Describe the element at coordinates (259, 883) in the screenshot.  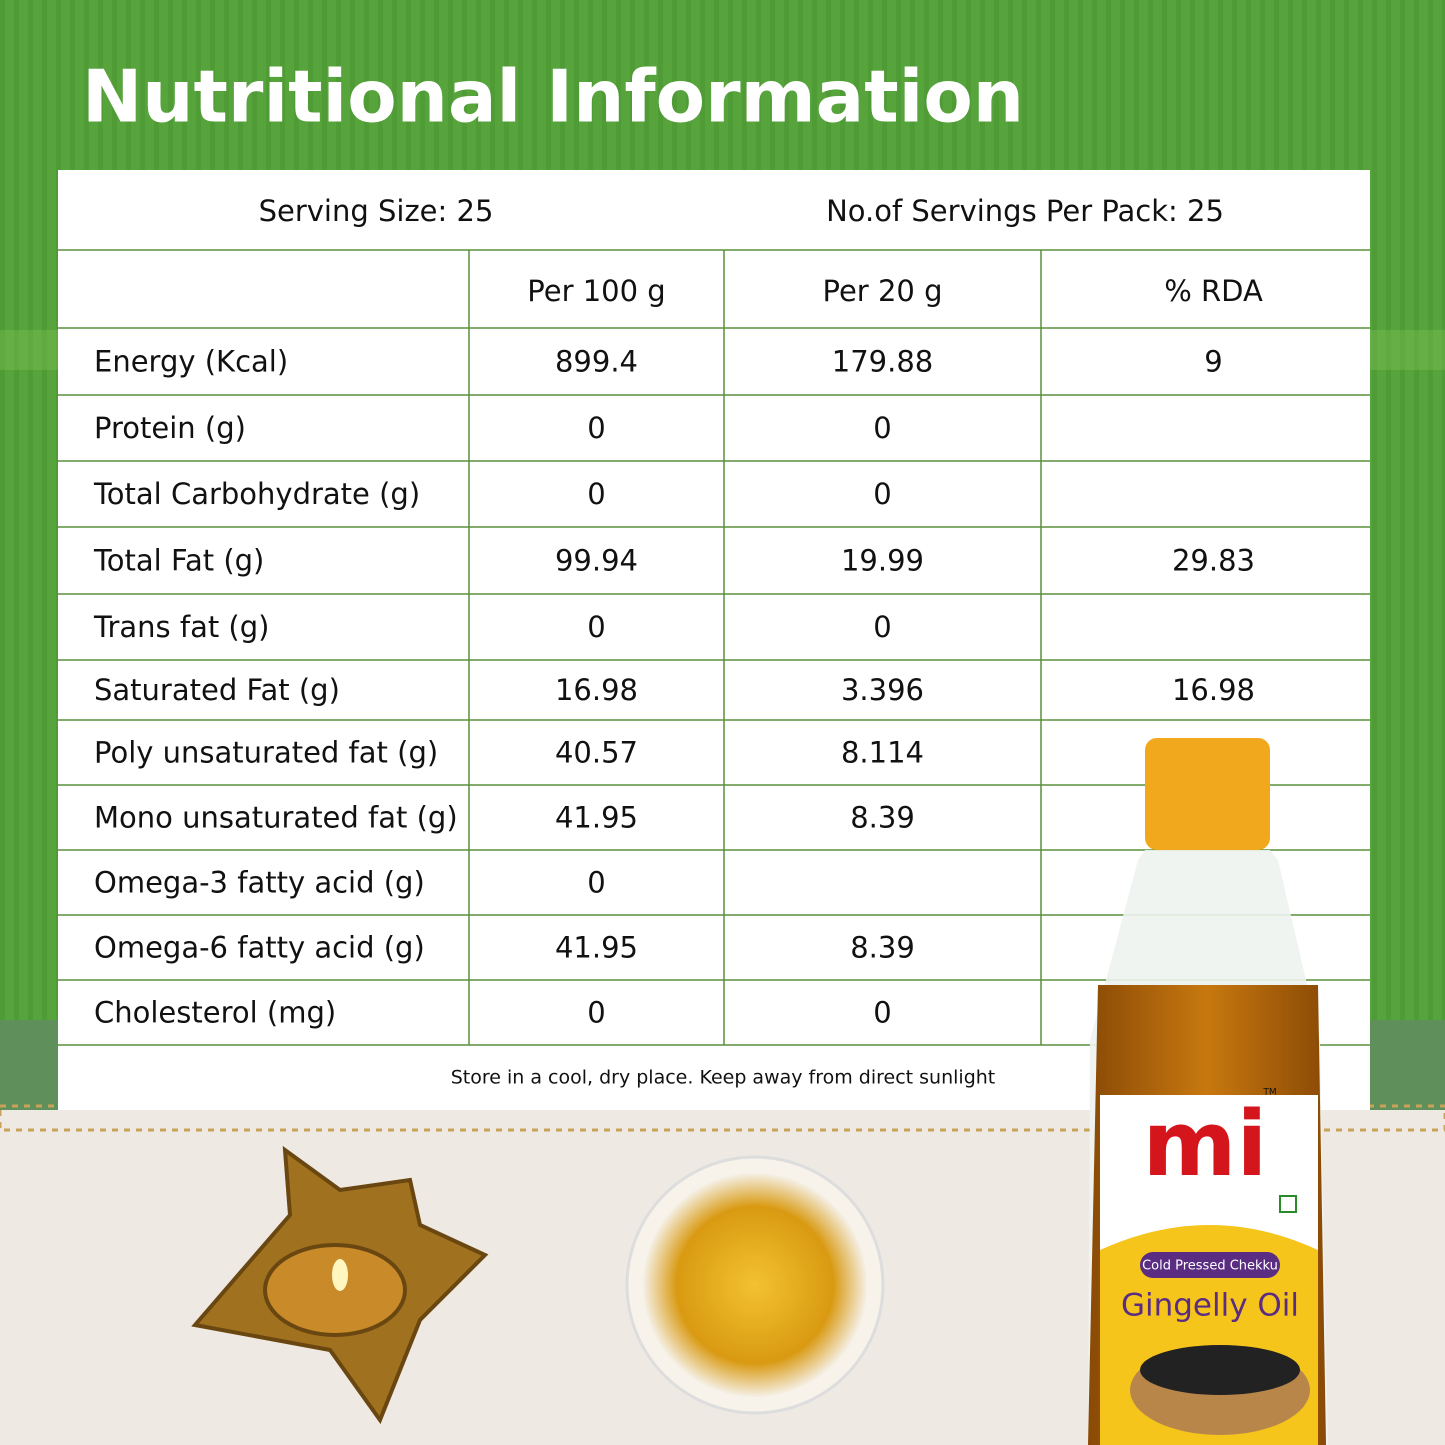
I see `nutrient-name: Omega-3 fatty acid (g)` at that location.